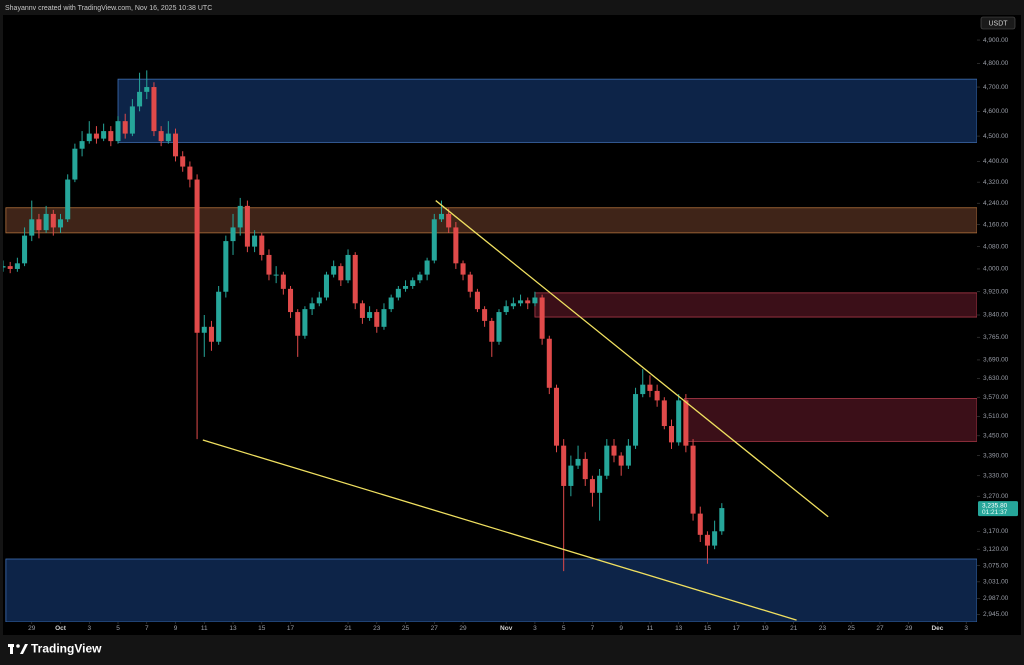 The image size is (1024, 665). Describe the element at coordinates (996, 416) in the screenshot. I see `y-tick-label: 3,510.00` at that location.